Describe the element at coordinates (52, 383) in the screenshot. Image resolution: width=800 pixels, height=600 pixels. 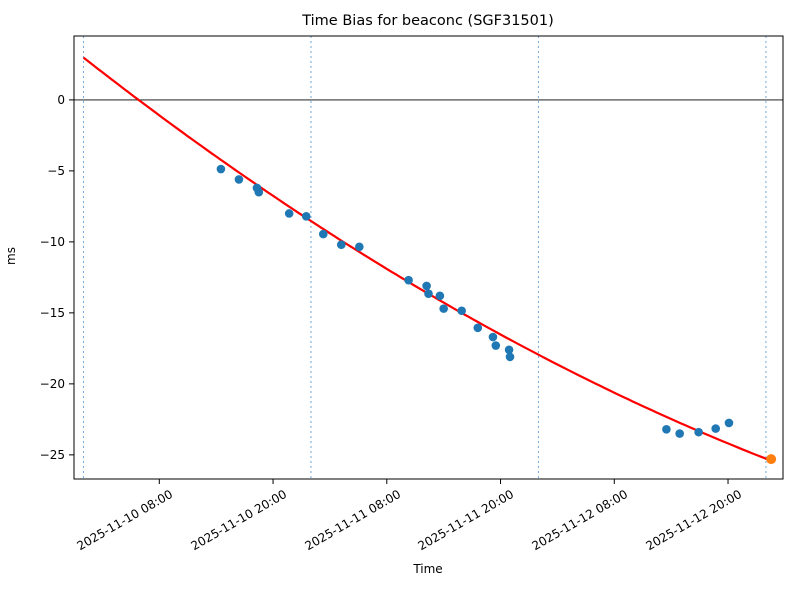
I see `y-tick-label-4: −20` at that location.